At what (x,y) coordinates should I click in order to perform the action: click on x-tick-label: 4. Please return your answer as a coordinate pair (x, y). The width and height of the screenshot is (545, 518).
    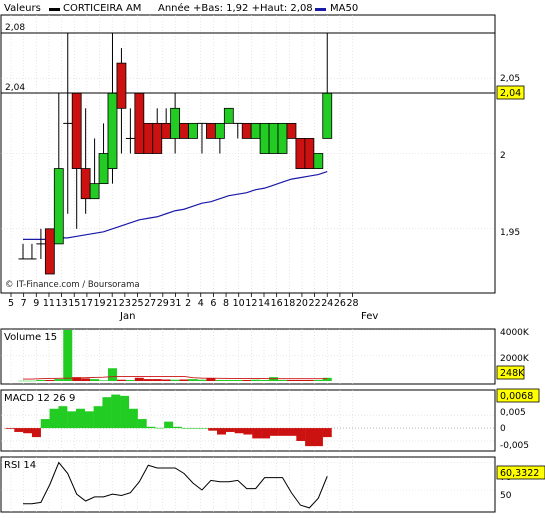
    Looking at the image, I should click on (201, 303).